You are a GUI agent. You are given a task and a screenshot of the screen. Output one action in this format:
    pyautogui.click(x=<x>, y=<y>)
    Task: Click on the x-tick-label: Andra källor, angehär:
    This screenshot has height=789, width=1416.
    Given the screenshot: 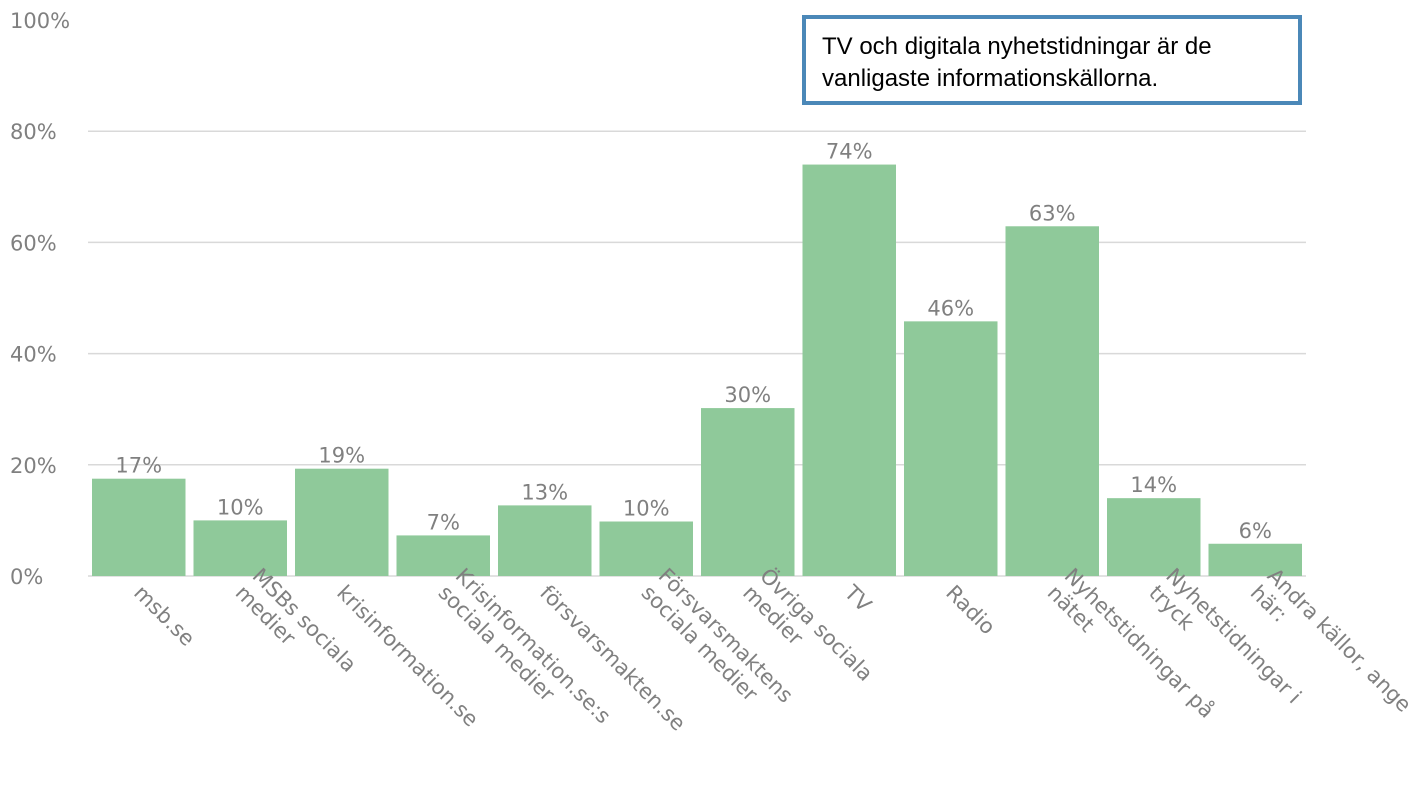 What is the action you would take?
    pyautogui.click(x=1331, y=649)
    